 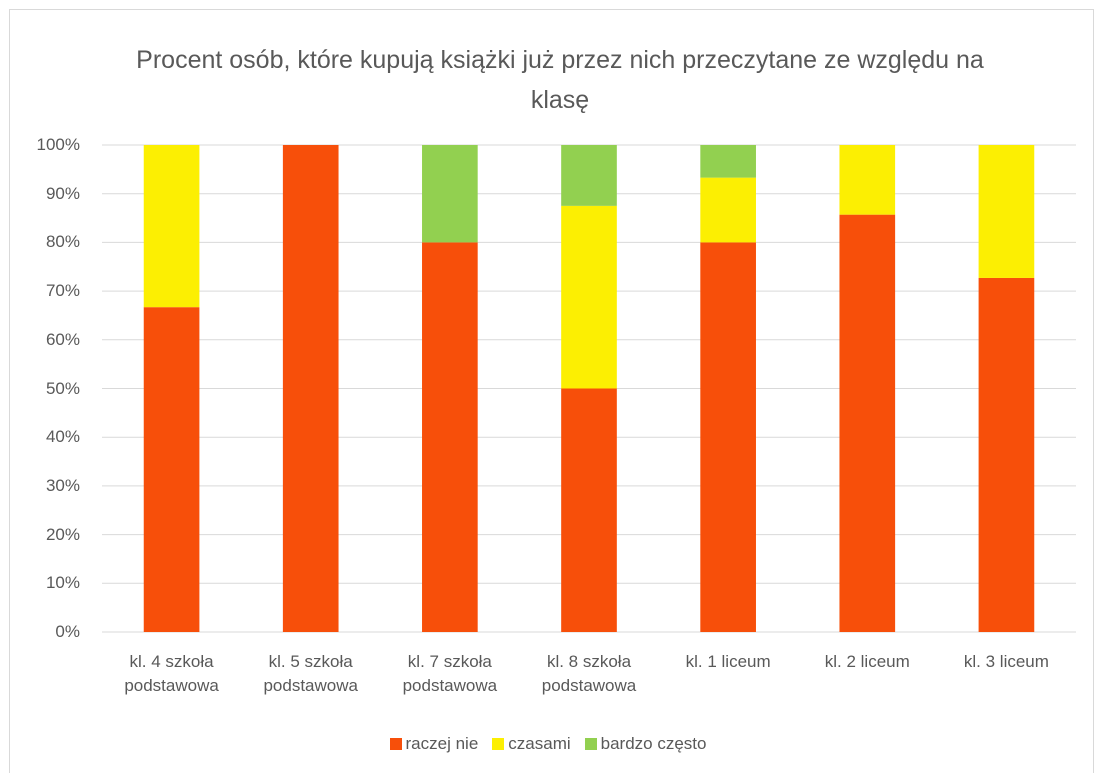 What do you see at coordinates (58, 144) in the screenshot?
I see `y-tick-label: 100%` at bounding box center [58, 144].